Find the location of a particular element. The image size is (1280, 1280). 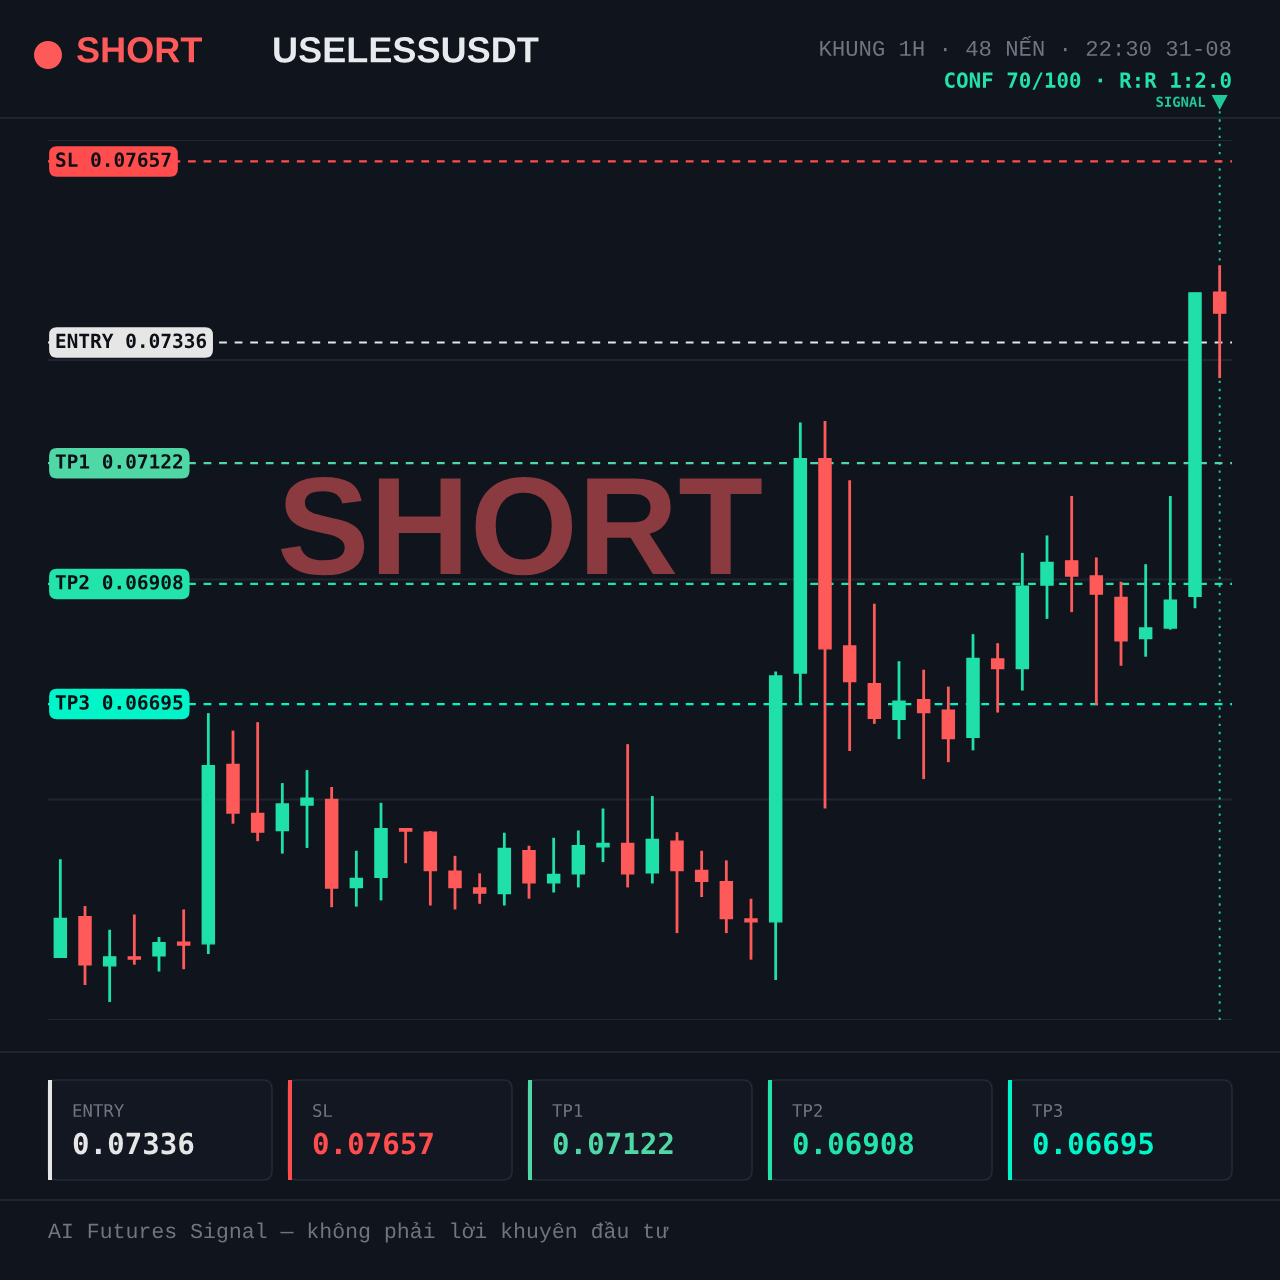

text: 0.06908 is located at coordinates (853, 1143).